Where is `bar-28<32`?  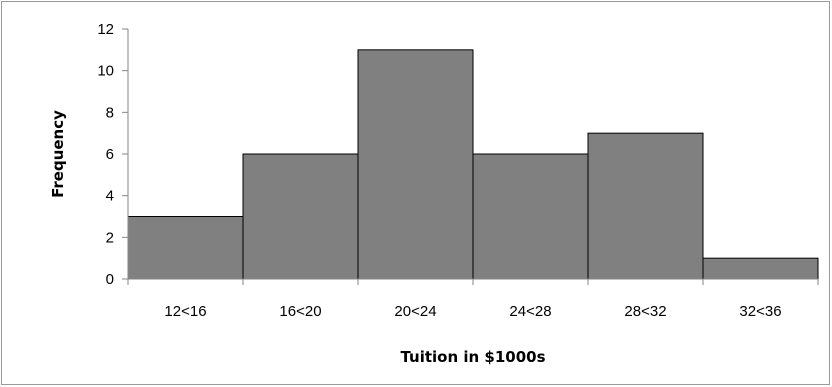 bar-28<32 is located at coordinates (645, 206).